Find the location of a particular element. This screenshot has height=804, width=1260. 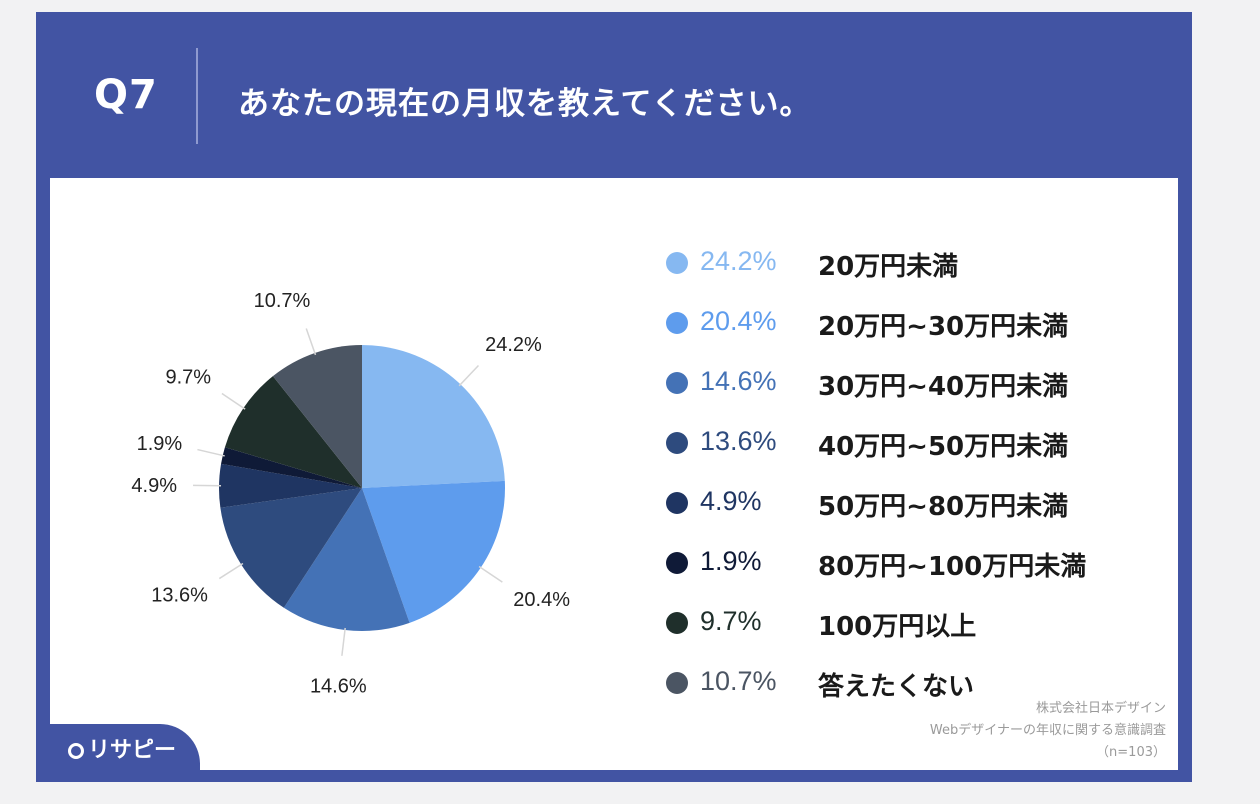

legend-percent-1: 24.2% is located at coordinates (738, 261).